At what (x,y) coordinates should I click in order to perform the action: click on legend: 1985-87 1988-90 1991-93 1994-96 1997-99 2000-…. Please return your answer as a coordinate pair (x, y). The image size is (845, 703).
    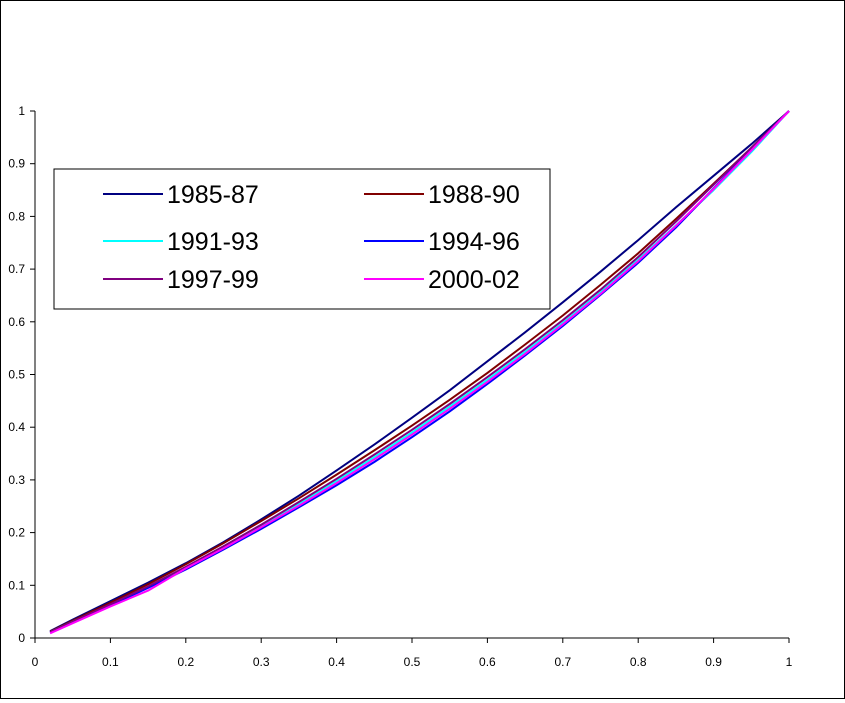
    Looking at the image, I should click on (302, 239).